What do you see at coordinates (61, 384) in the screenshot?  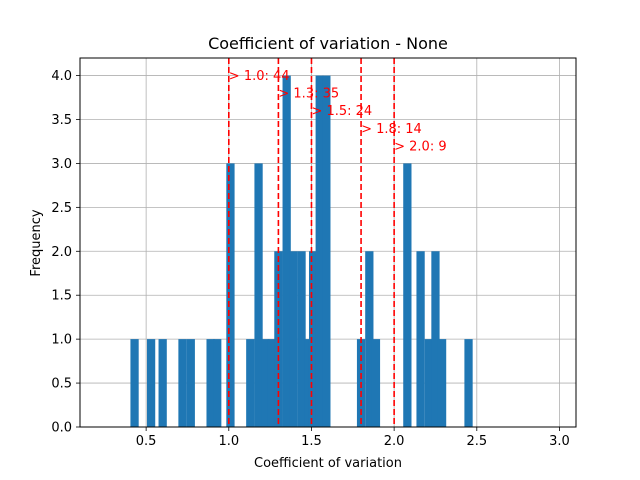 I see `y-tick-label: 0.5` at bounding box center [61, 384].